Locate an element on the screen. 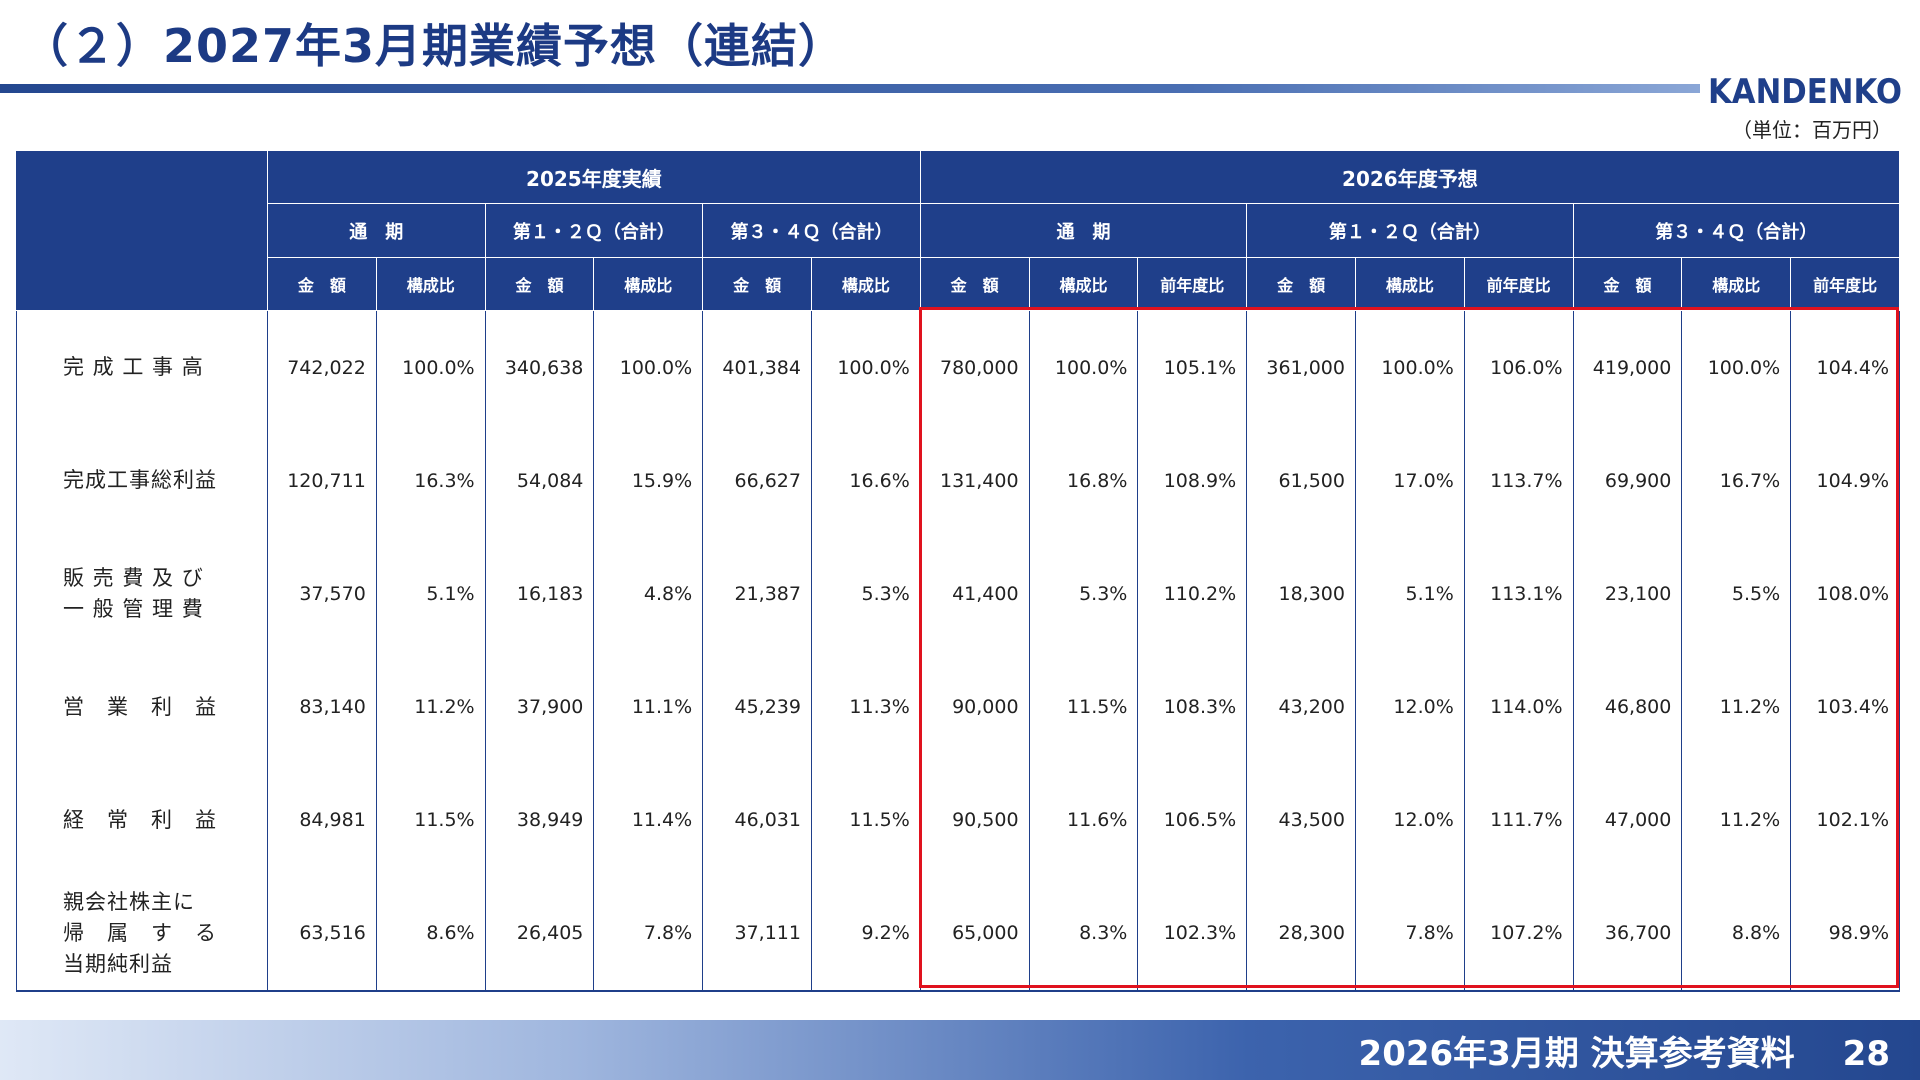 The image size is (1920, 1080). table-cell: 16.7% is located at coordinates (1736, 481).